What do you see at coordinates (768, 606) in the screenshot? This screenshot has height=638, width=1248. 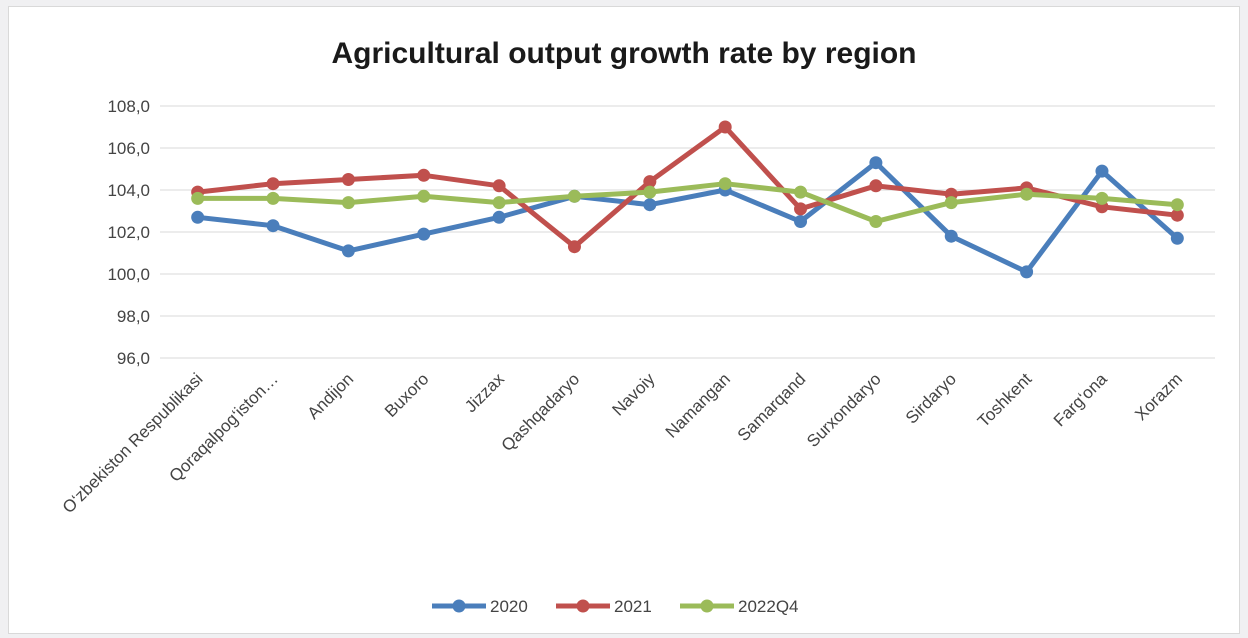 I see `legend-label: 2022Q4` at bounding box center [768, 606].